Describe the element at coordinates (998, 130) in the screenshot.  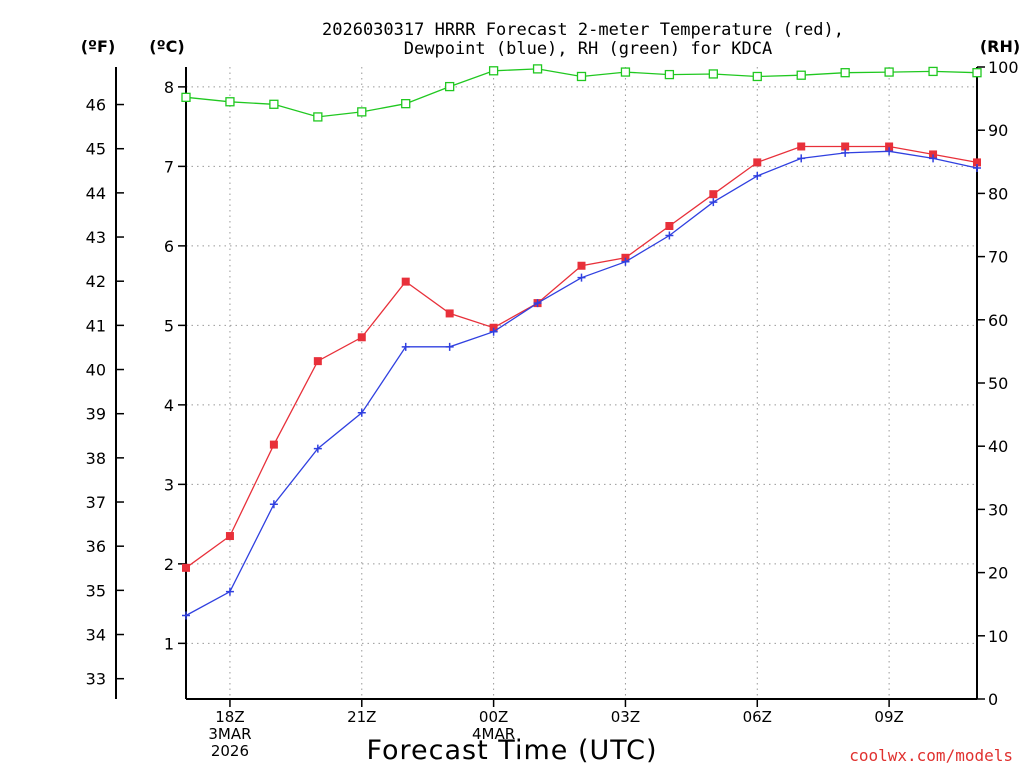
I see `rh-tick-label: 90` at that location.